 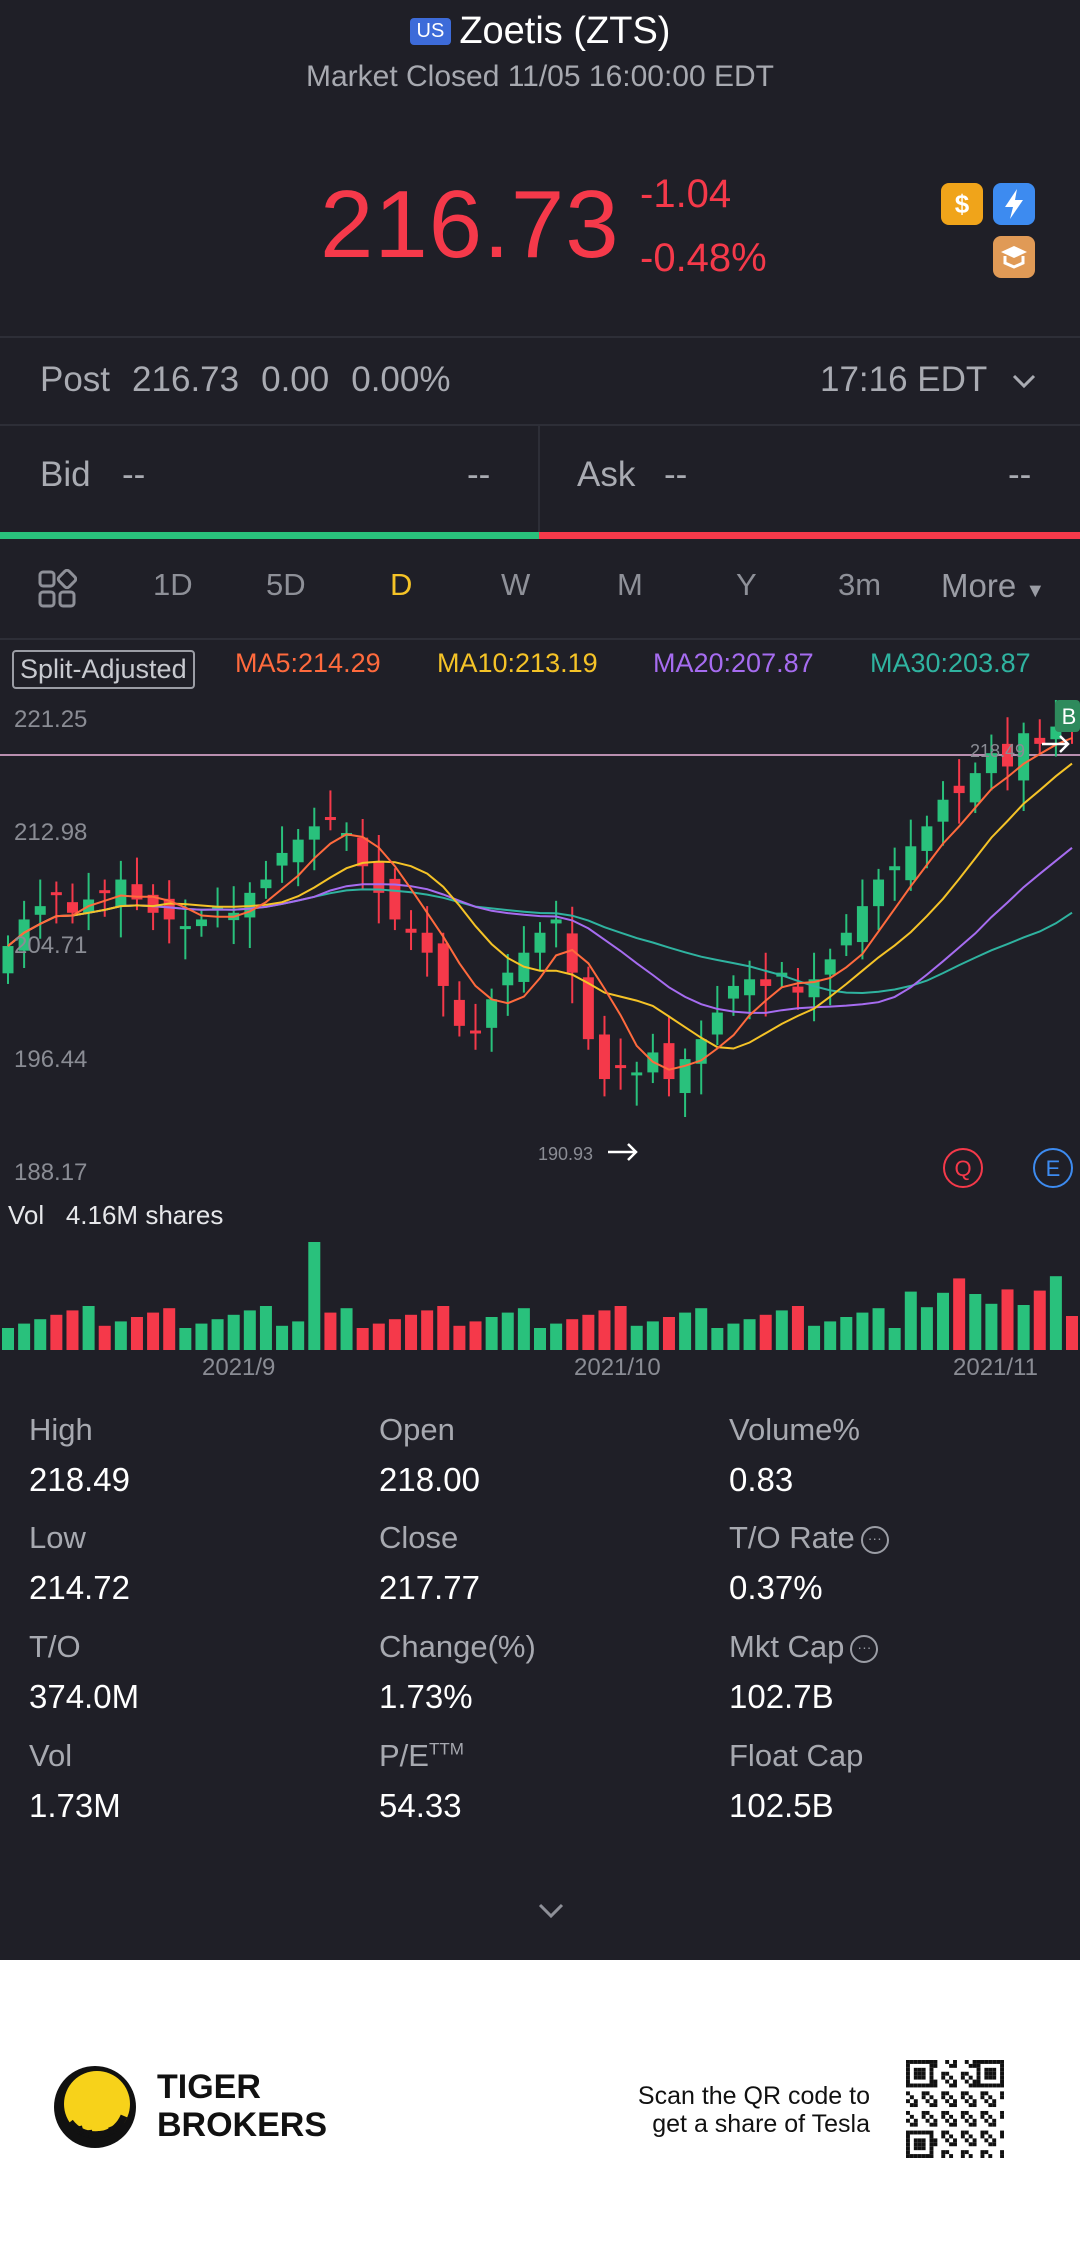 What do you see at coordinates (51, 945) in the screenshot?
I see `y-axis-label-3: 204.71` at bounding box center [51, 945].